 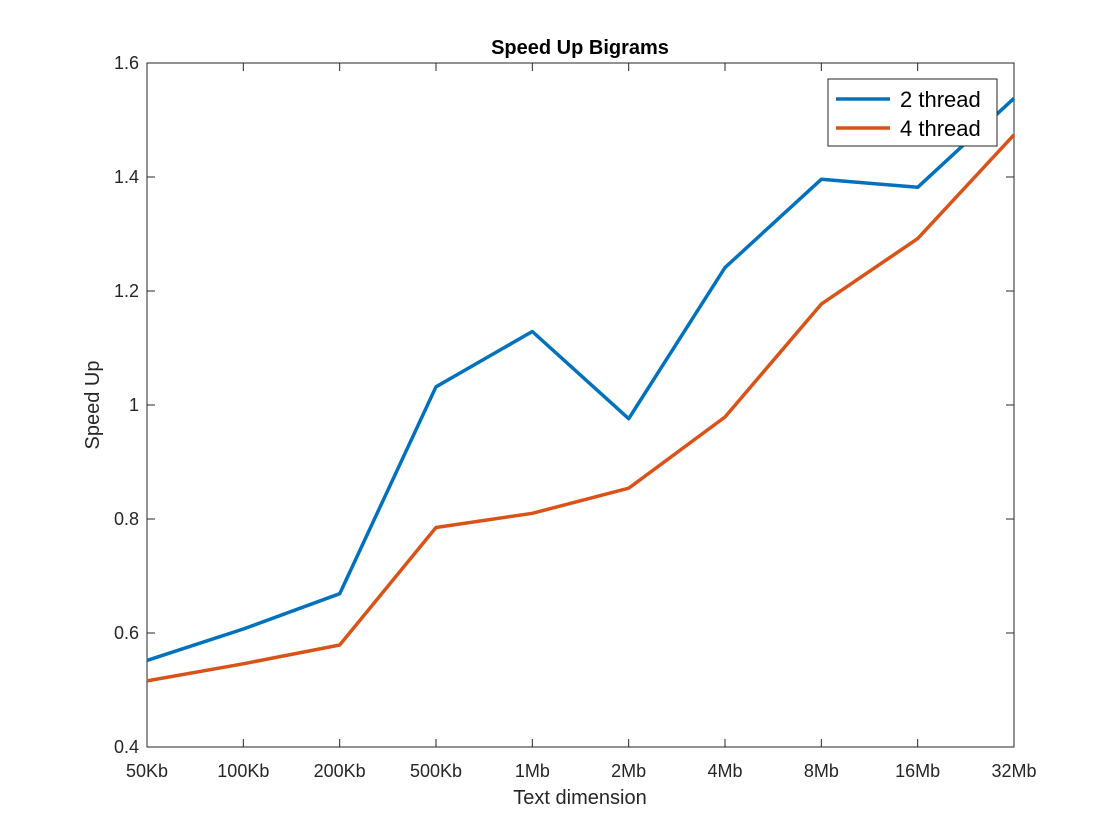 What do you see at coordinates (917, 771) in the screenshot?
I see `x-tick-label: 16Mb` at bounding box center [917, 771].